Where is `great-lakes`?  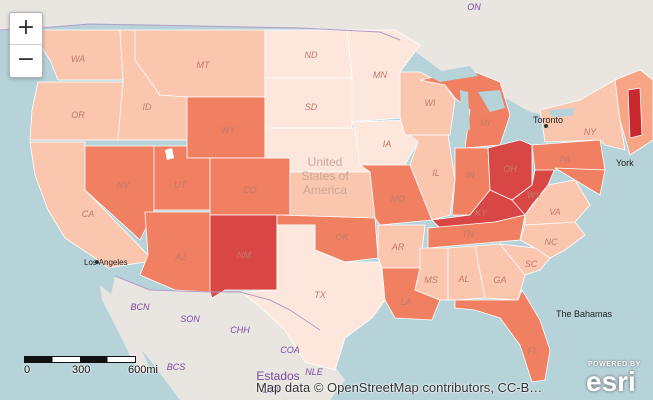 great-lakes is located at coordinates (500, 100).